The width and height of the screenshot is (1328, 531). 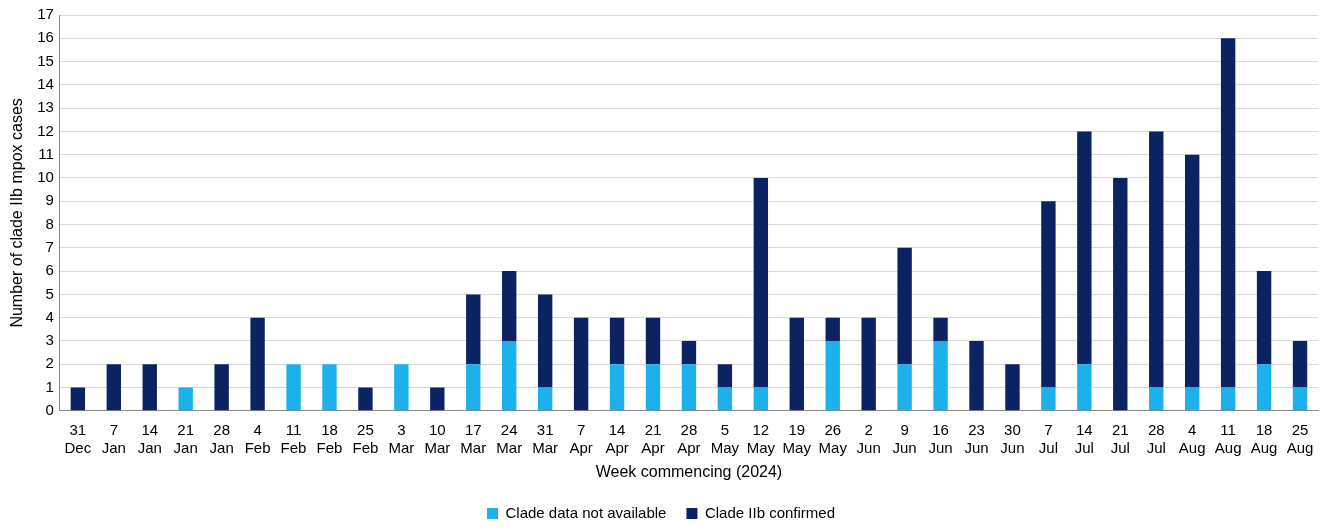 I want to click on y-tick-label: 7, so click(x=49, y=246).